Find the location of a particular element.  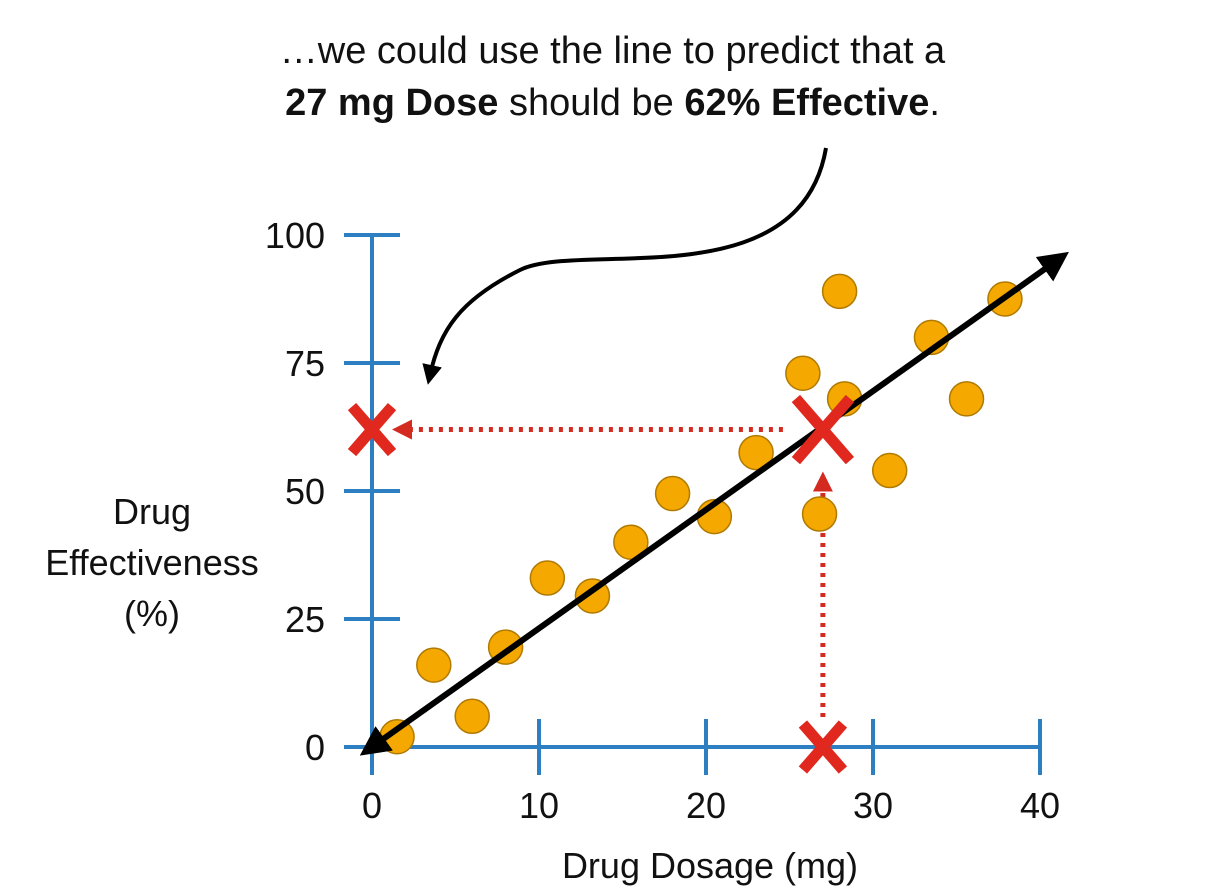

y-axis-label-line-2: Effectiveness is located at coordinates (151, 562).